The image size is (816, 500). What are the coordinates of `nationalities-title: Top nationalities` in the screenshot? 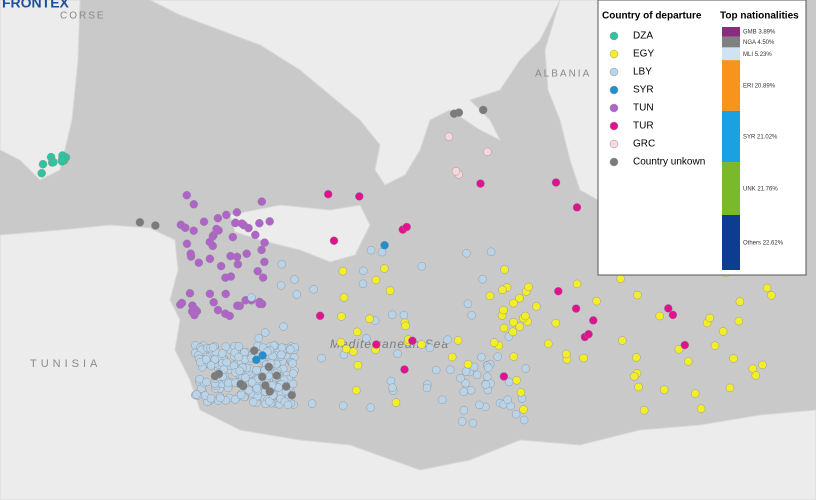 It's located at (759, 16).